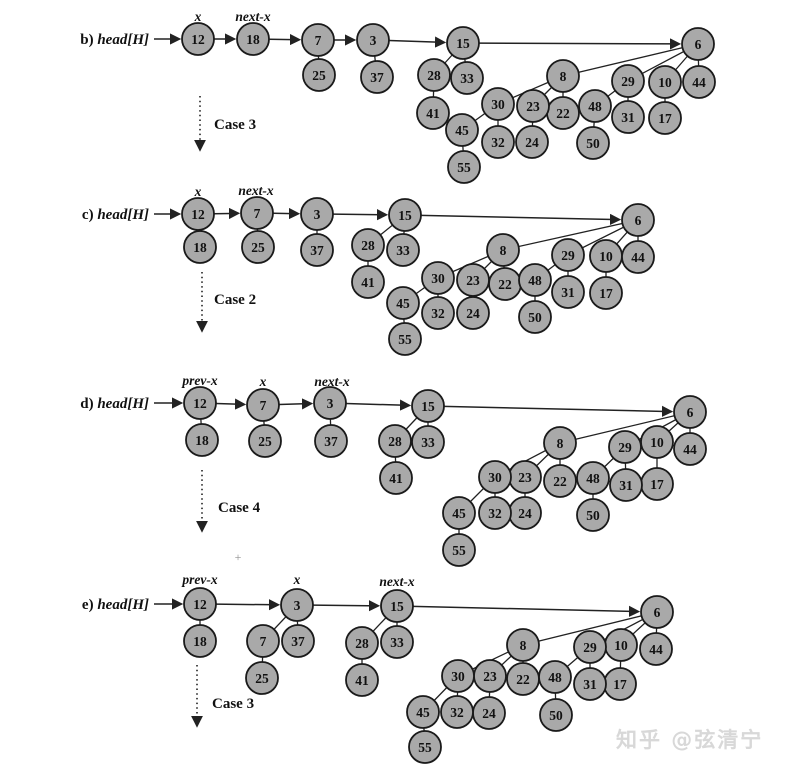  Describe the element at coordinates (434, 75) in the screenshot. I see `heap-node-28-panel-b: 28` at that location.